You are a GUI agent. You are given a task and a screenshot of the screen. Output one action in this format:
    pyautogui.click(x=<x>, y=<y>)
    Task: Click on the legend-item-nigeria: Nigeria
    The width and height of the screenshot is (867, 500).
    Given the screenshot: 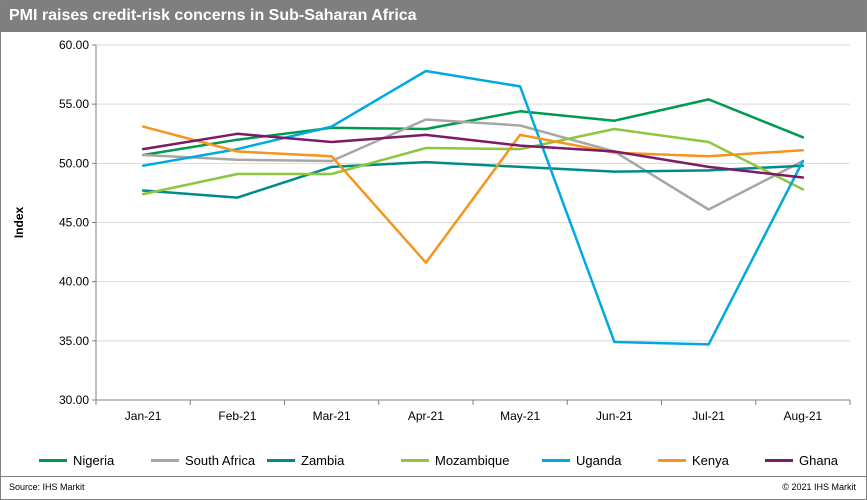 What is the action you would take?
    pyautogui.click(x=76, y=460)
    